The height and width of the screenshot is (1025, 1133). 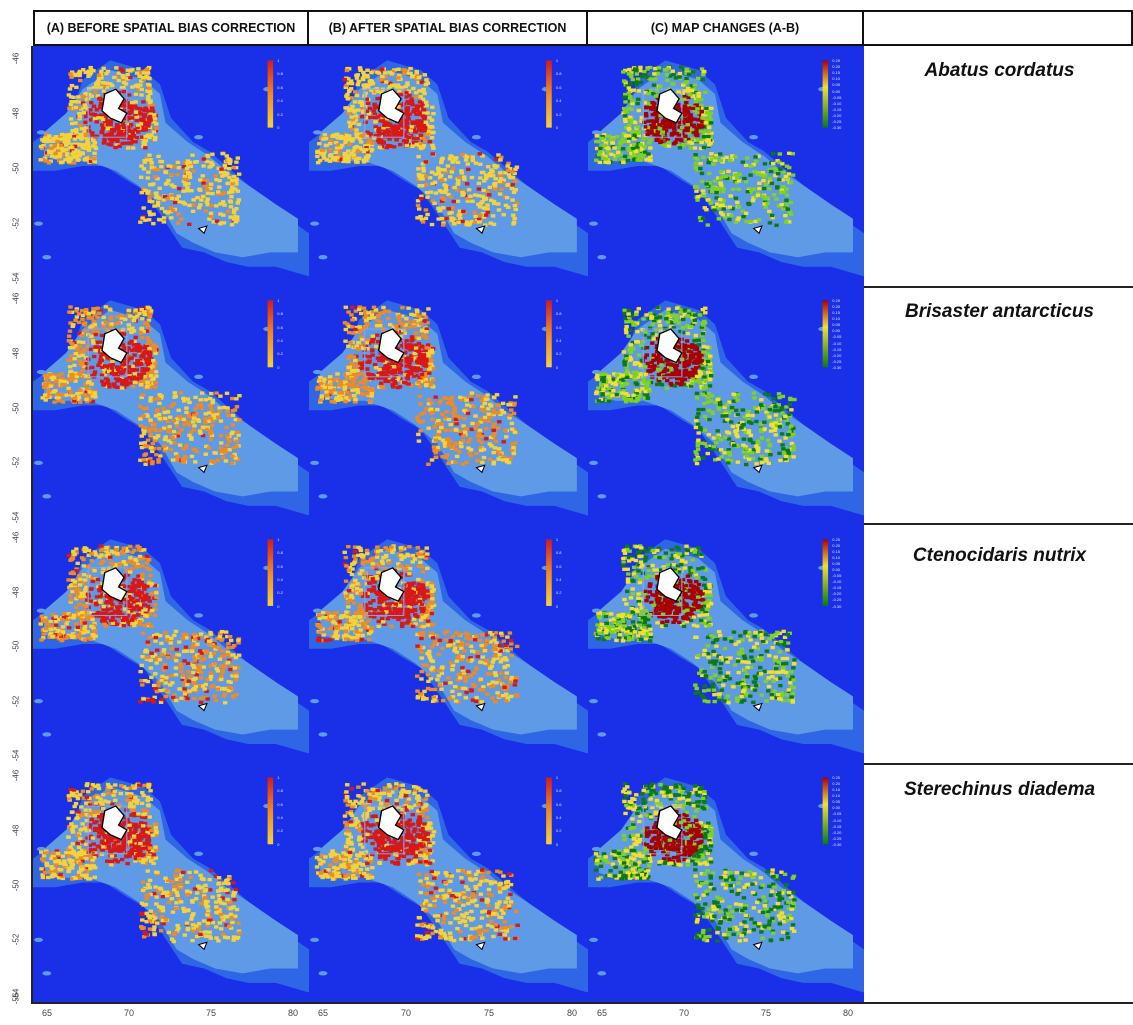 What do you see at coordinates (695, 386) in the screenshot?
I see `probability-cells` at bounding box center [695, 386].